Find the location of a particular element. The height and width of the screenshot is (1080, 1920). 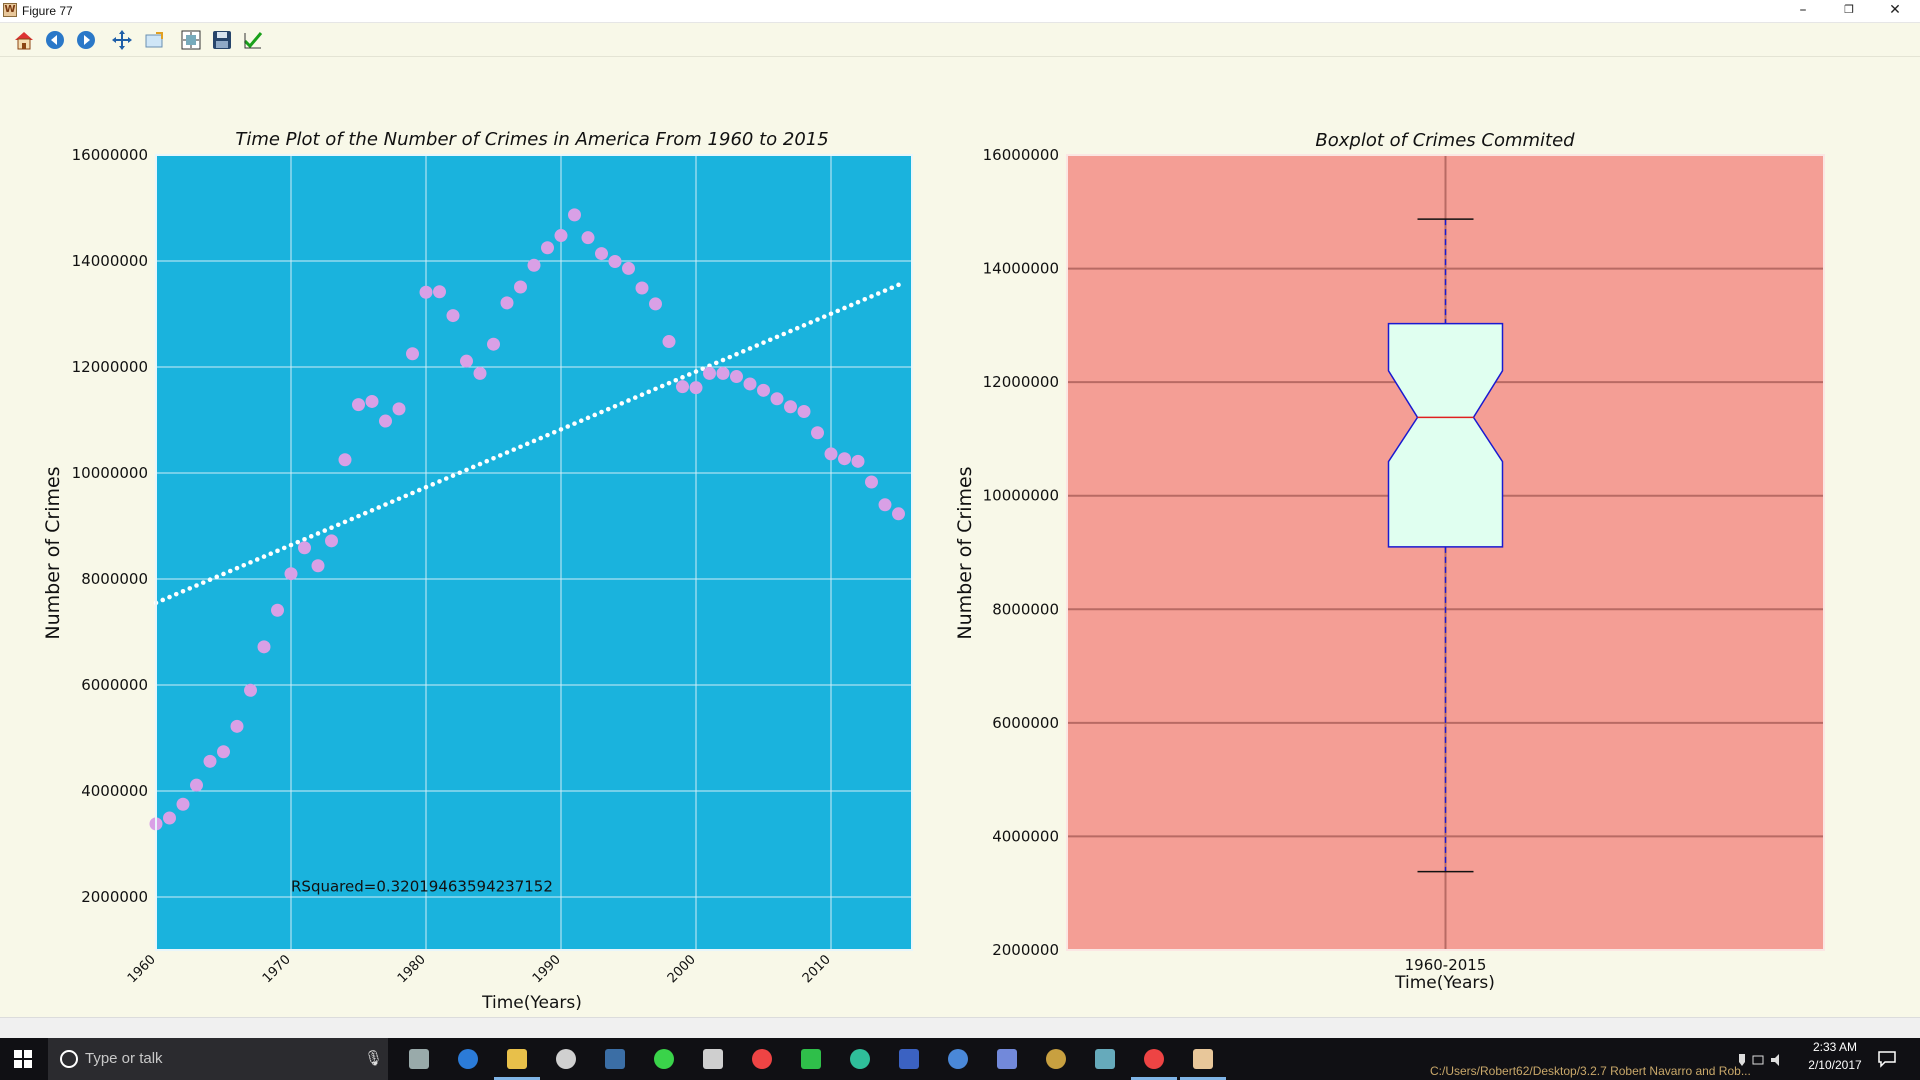

y-tick-label: 8000000 is located at coordinates (1025, 609).